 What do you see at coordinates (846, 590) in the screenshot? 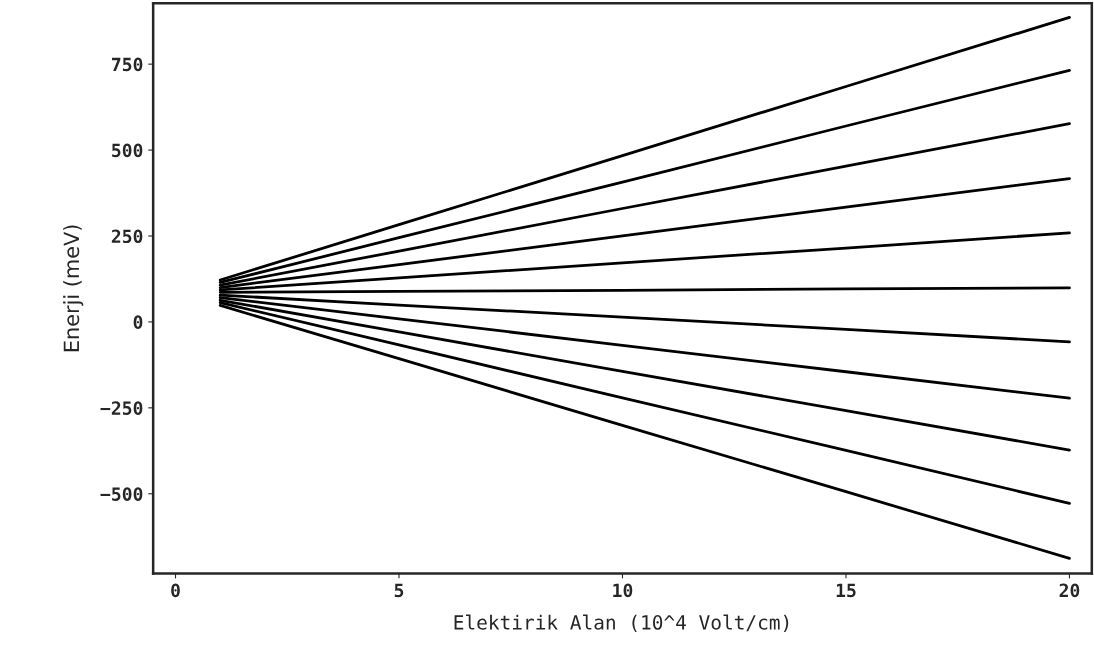
I see `x-tick-label: 15` at bounding box center [846, 590].